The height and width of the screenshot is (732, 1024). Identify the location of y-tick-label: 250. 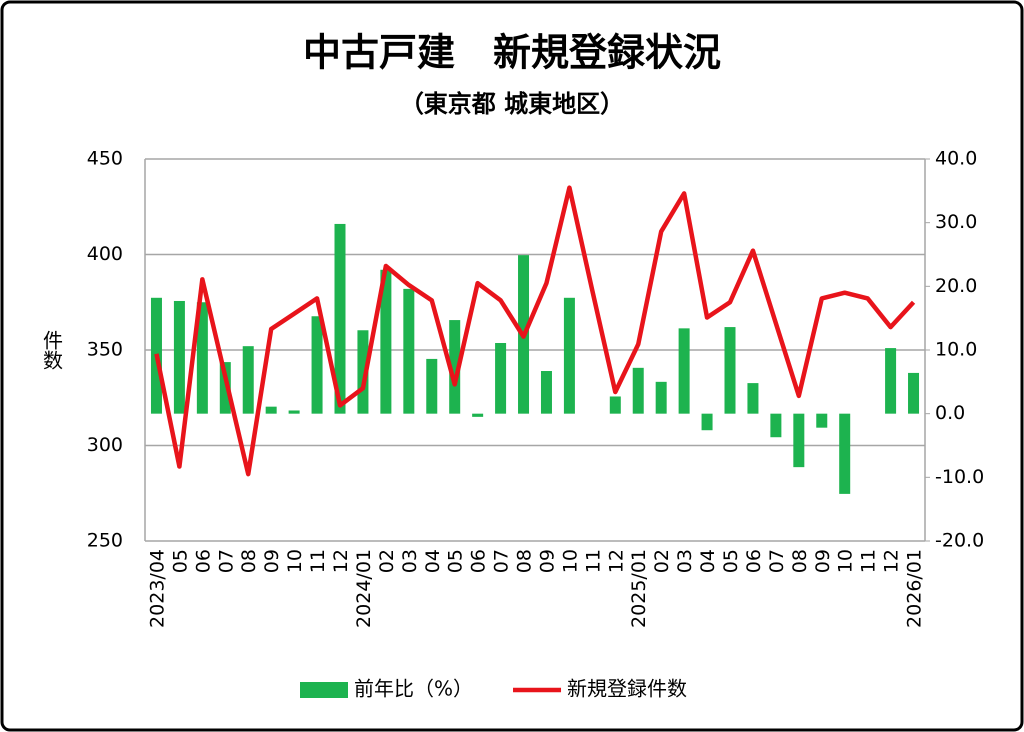
(105, 541).